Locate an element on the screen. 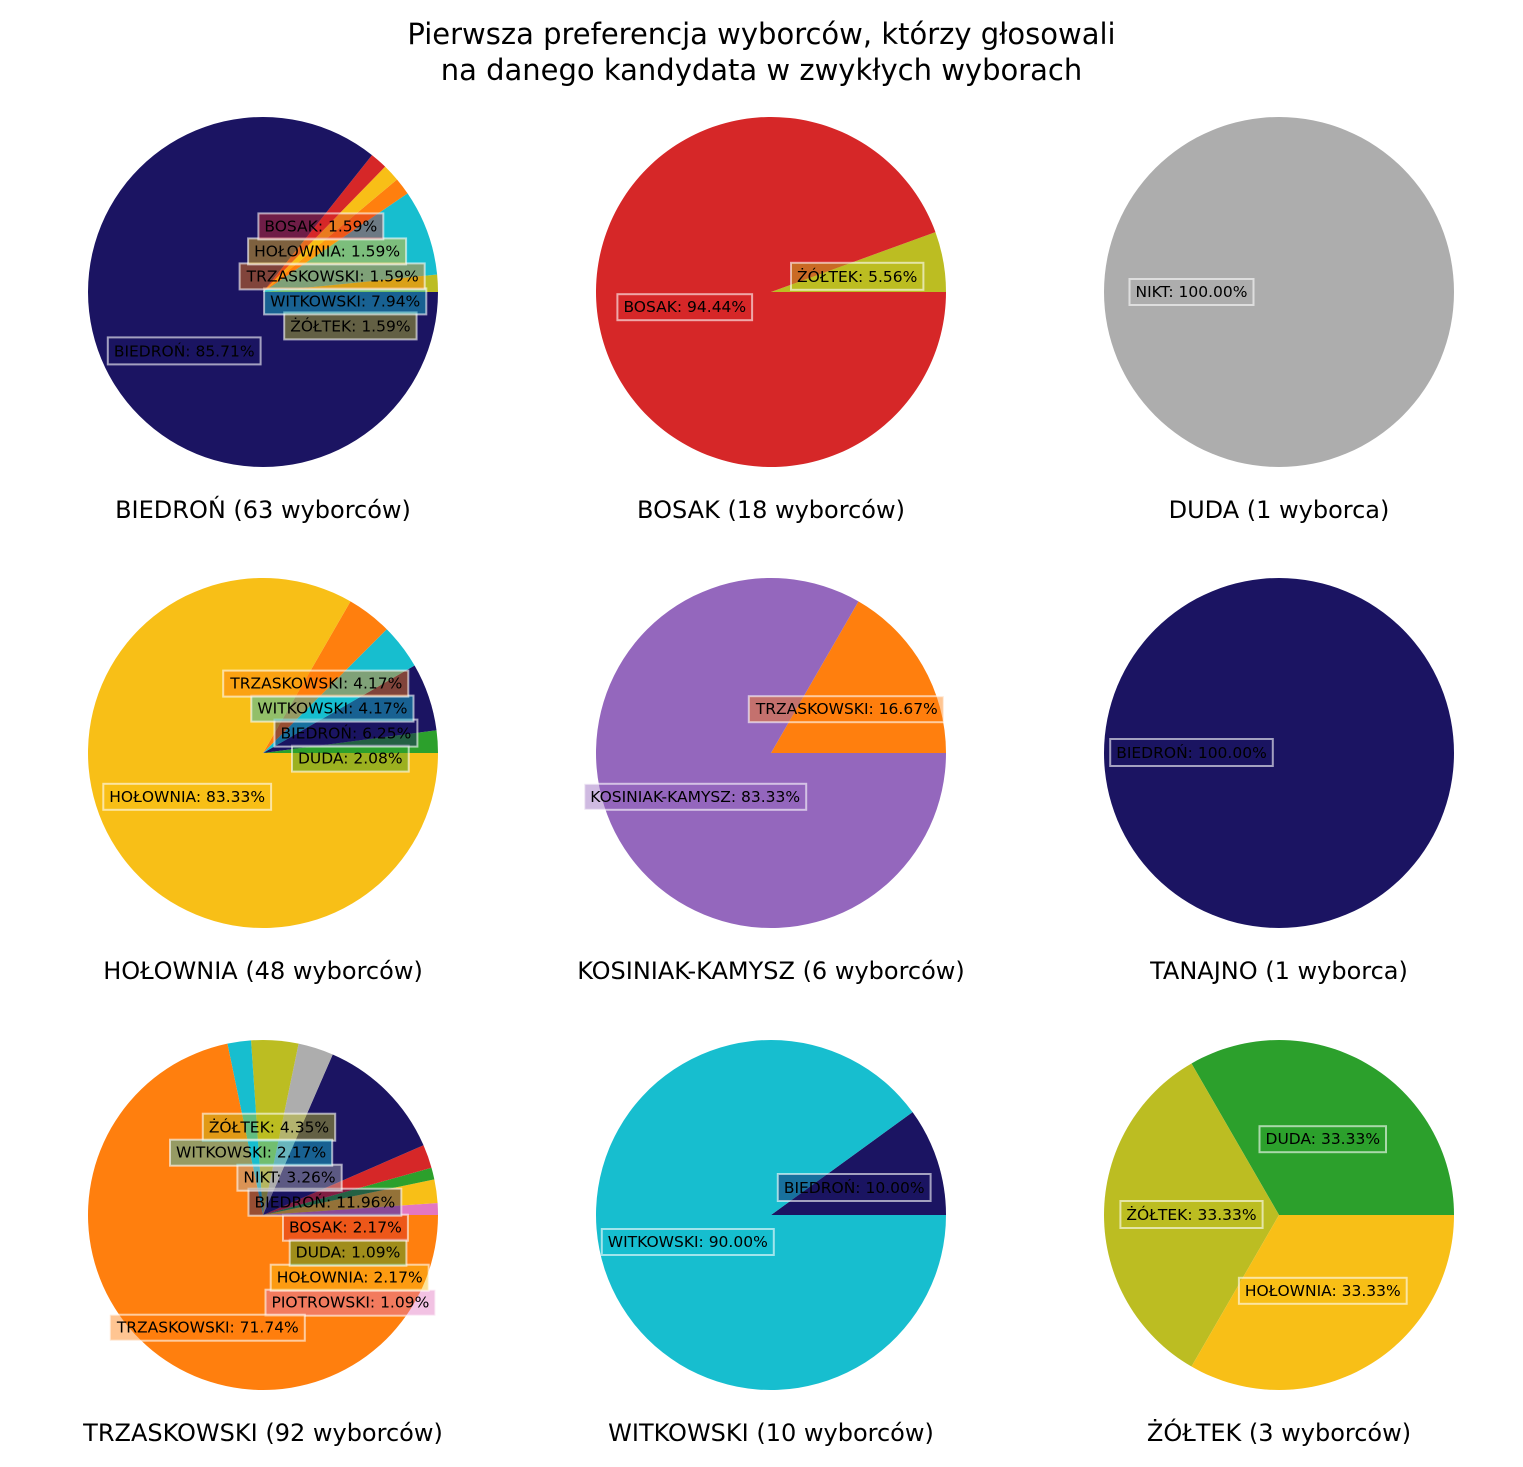 Image resolution: width=1523 pixels, height=1467 pixels. pie-caption: BIEDROŃ (63 wyborców) is located at coordinates (263, 509).